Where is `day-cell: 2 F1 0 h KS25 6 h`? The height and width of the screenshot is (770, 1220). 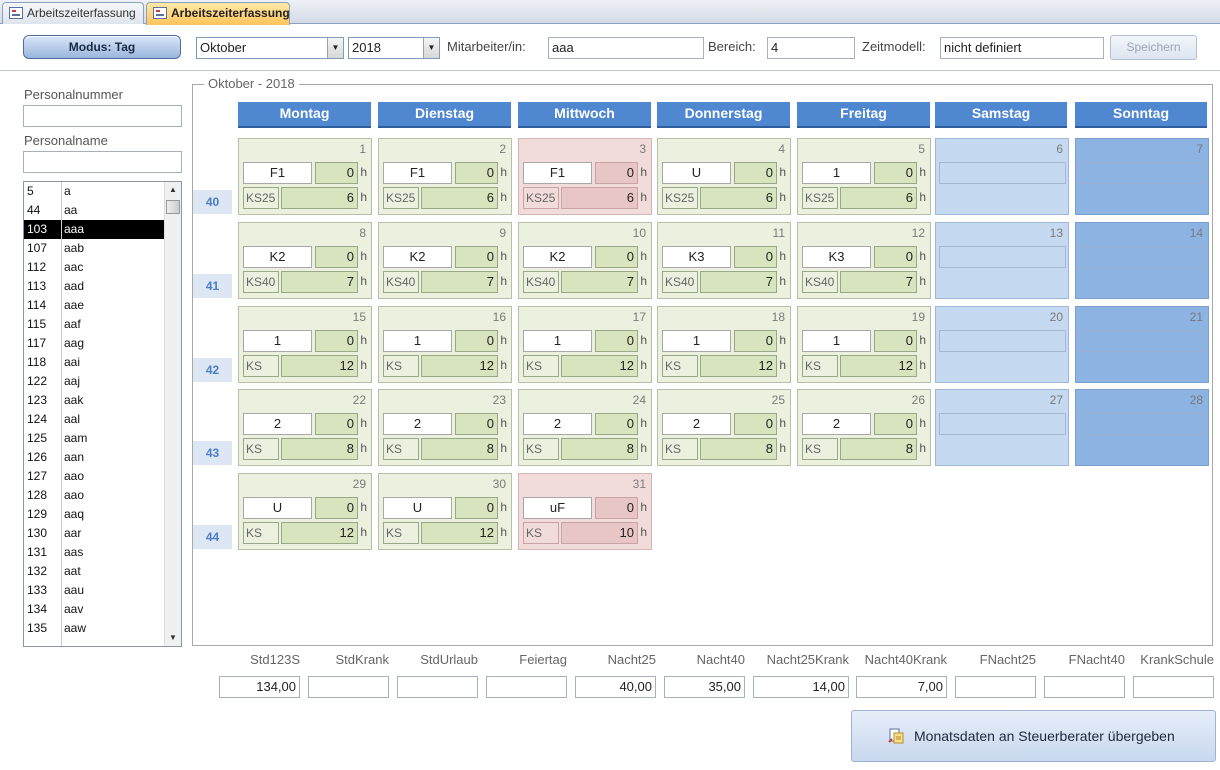 day-cell: 2 F1 0 h KS25 6 h is located at coordinates (445, 176).